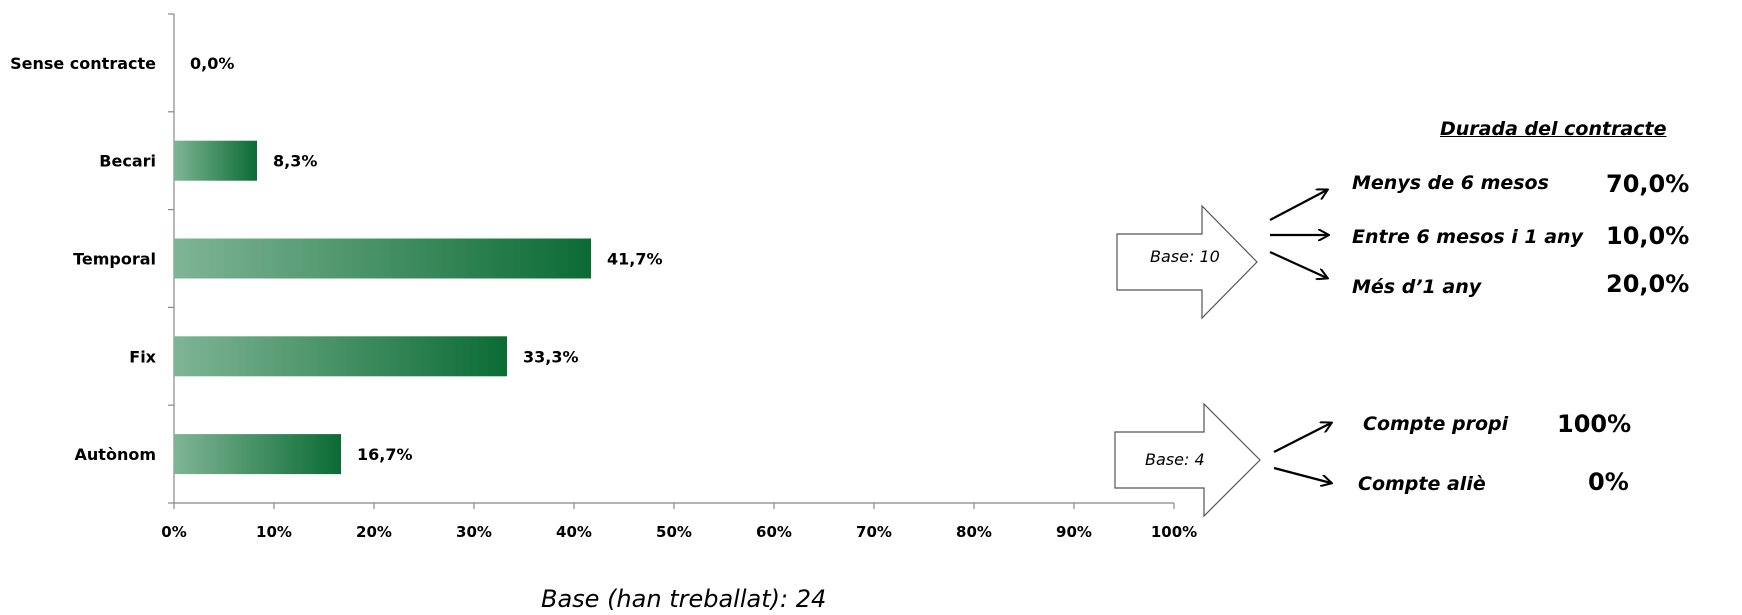 Image resolution: width=1742 pixels, height=615 pixels. Describe the element at coordinates (474, 532) in the screenshot. I see `x-tick-label: 30%` at that location.